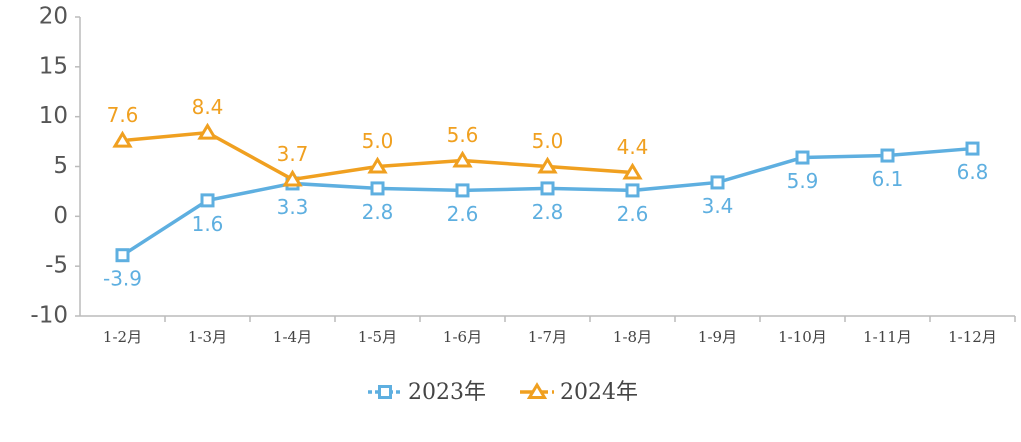 This screenshot has width=1021, height=442. I want to click on x-tick-label: 1-10月, so click(802, 337).